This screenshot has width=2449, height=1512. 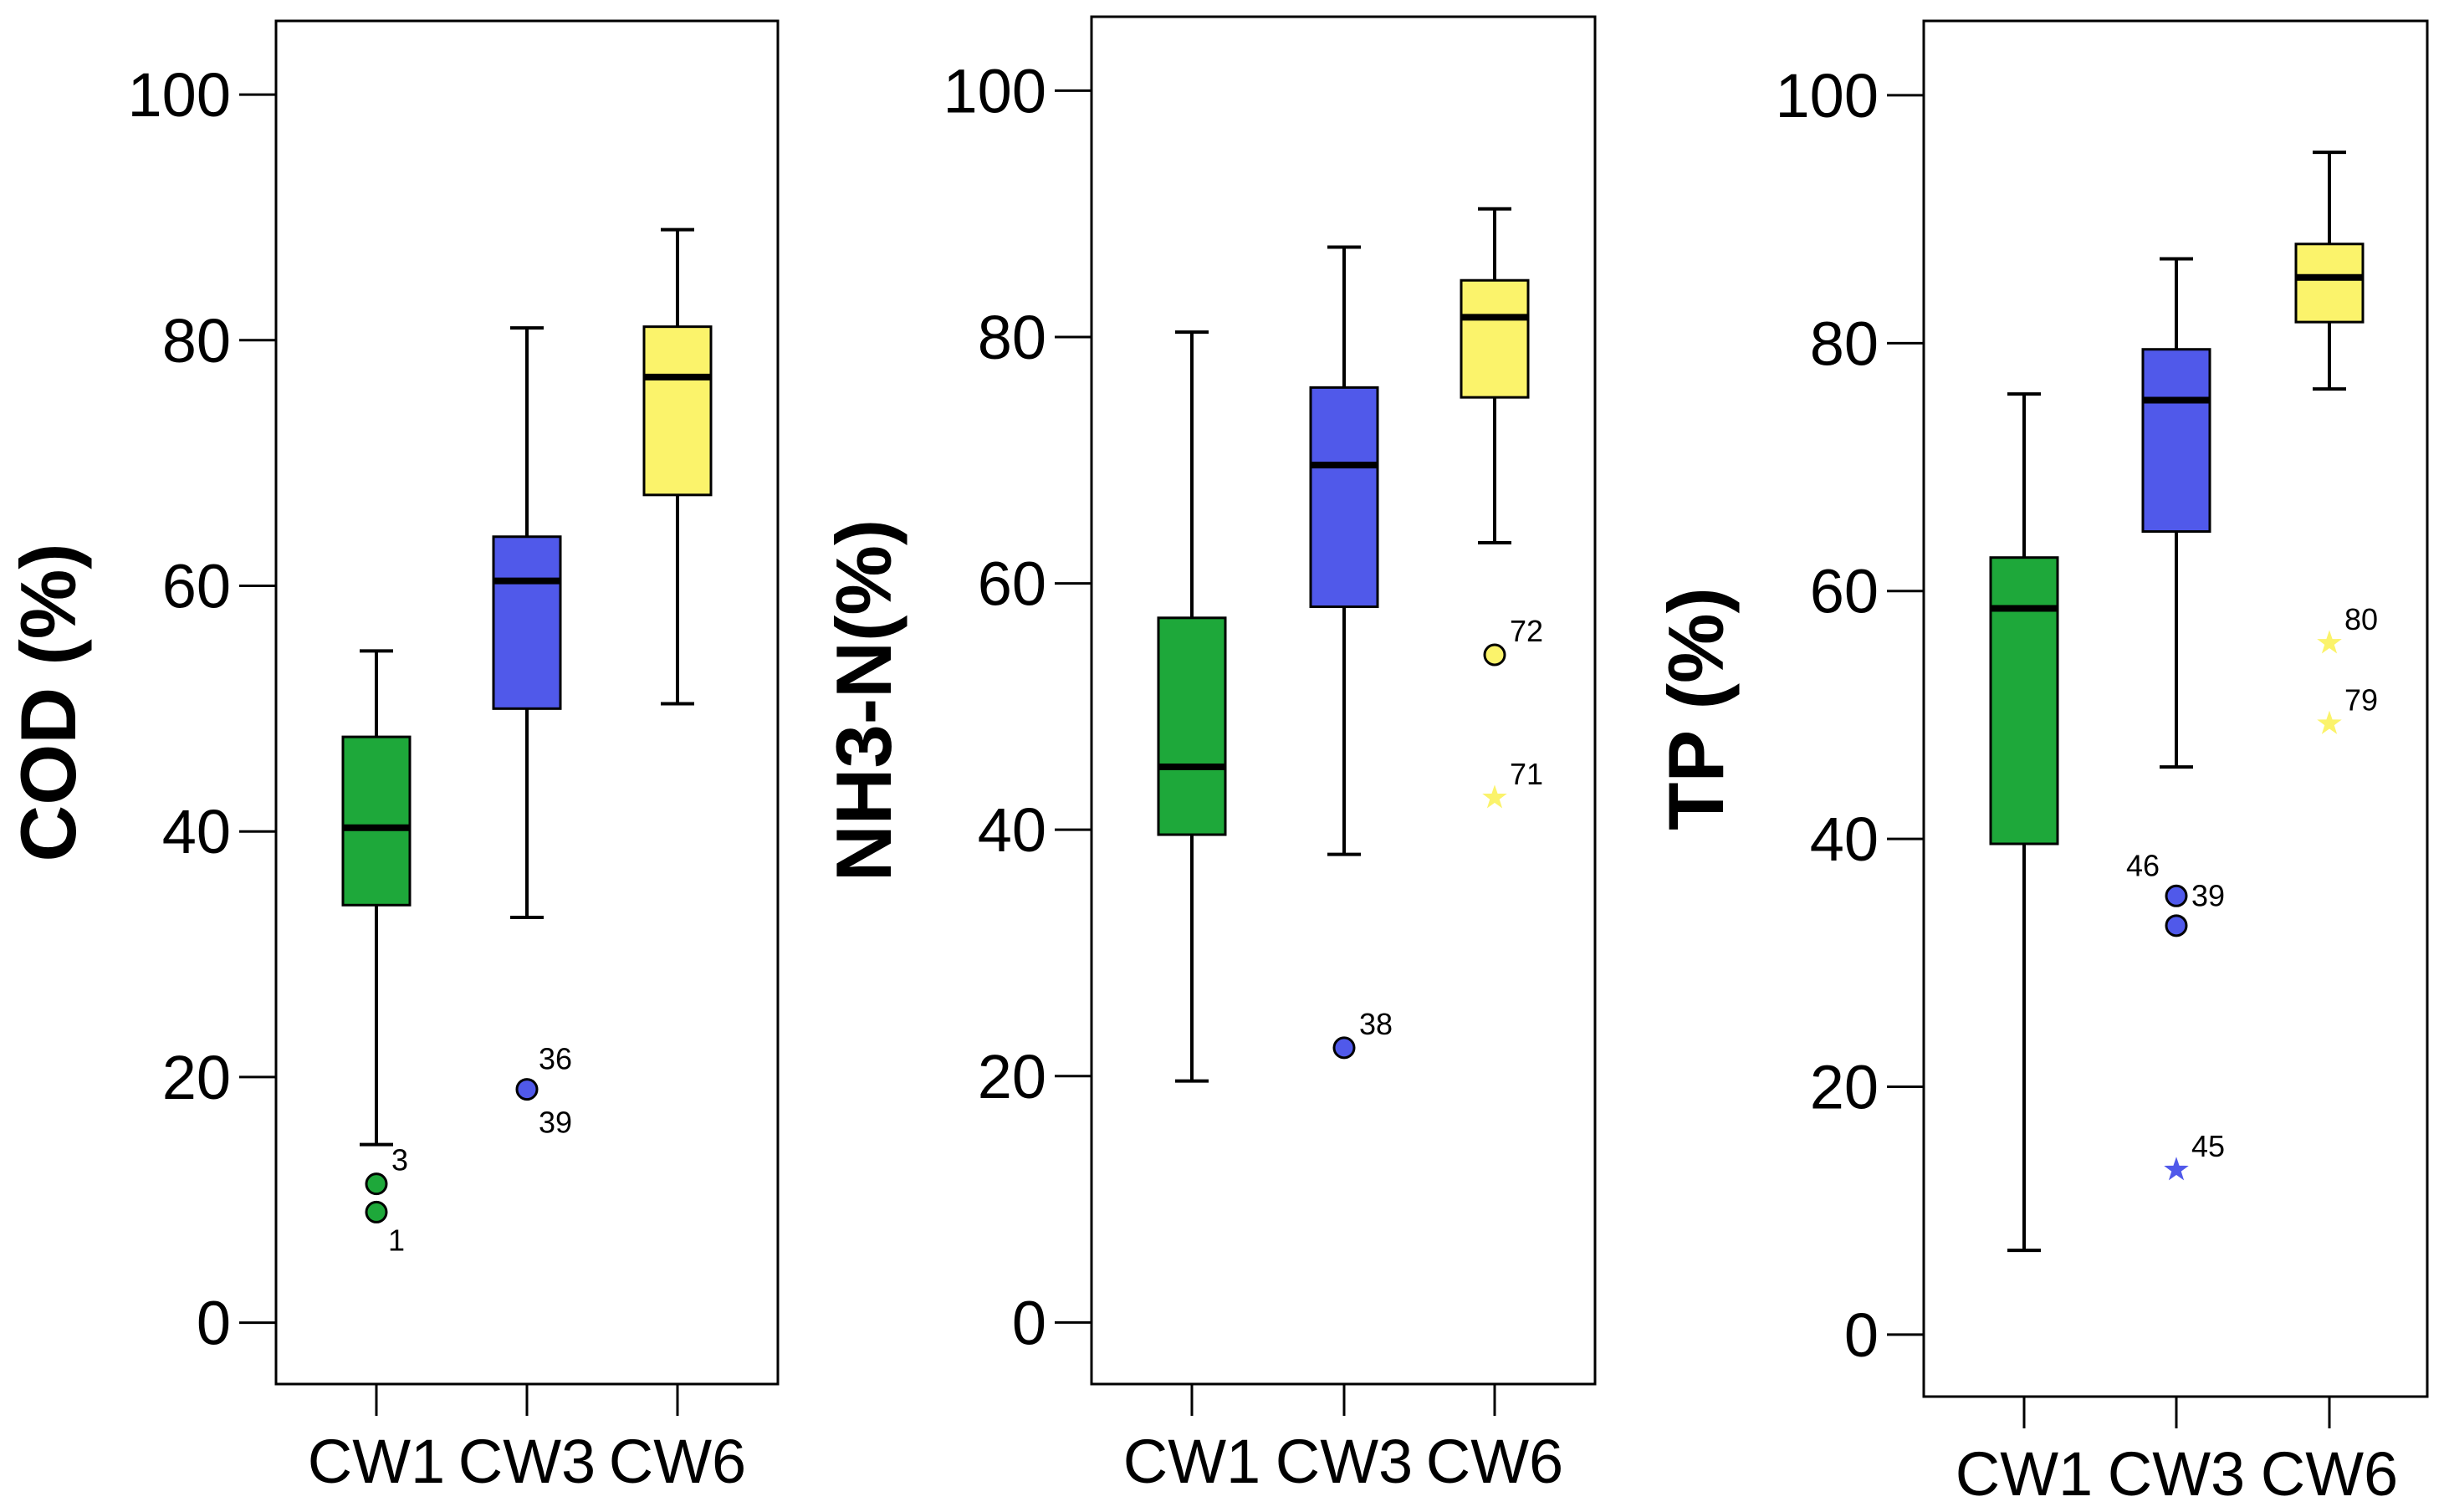 What do you see at coordinates (555, 1059) in the screenshot?
I see `outlier-label: 36` at bounding box center [555, 1059].